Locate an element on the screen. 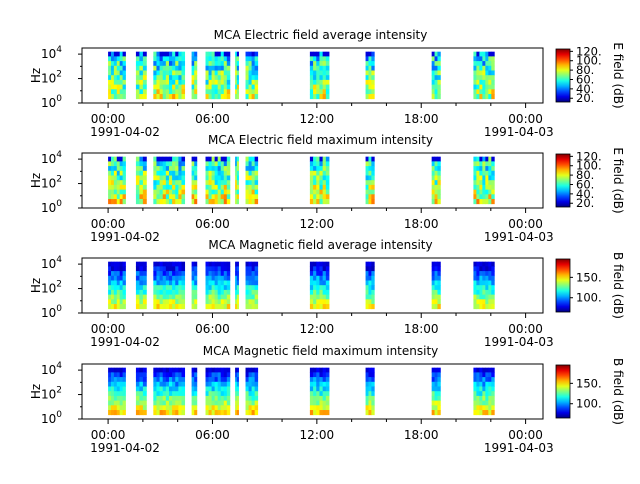  colorbar-tick-label: 80. is located at coordinates (585, 70).